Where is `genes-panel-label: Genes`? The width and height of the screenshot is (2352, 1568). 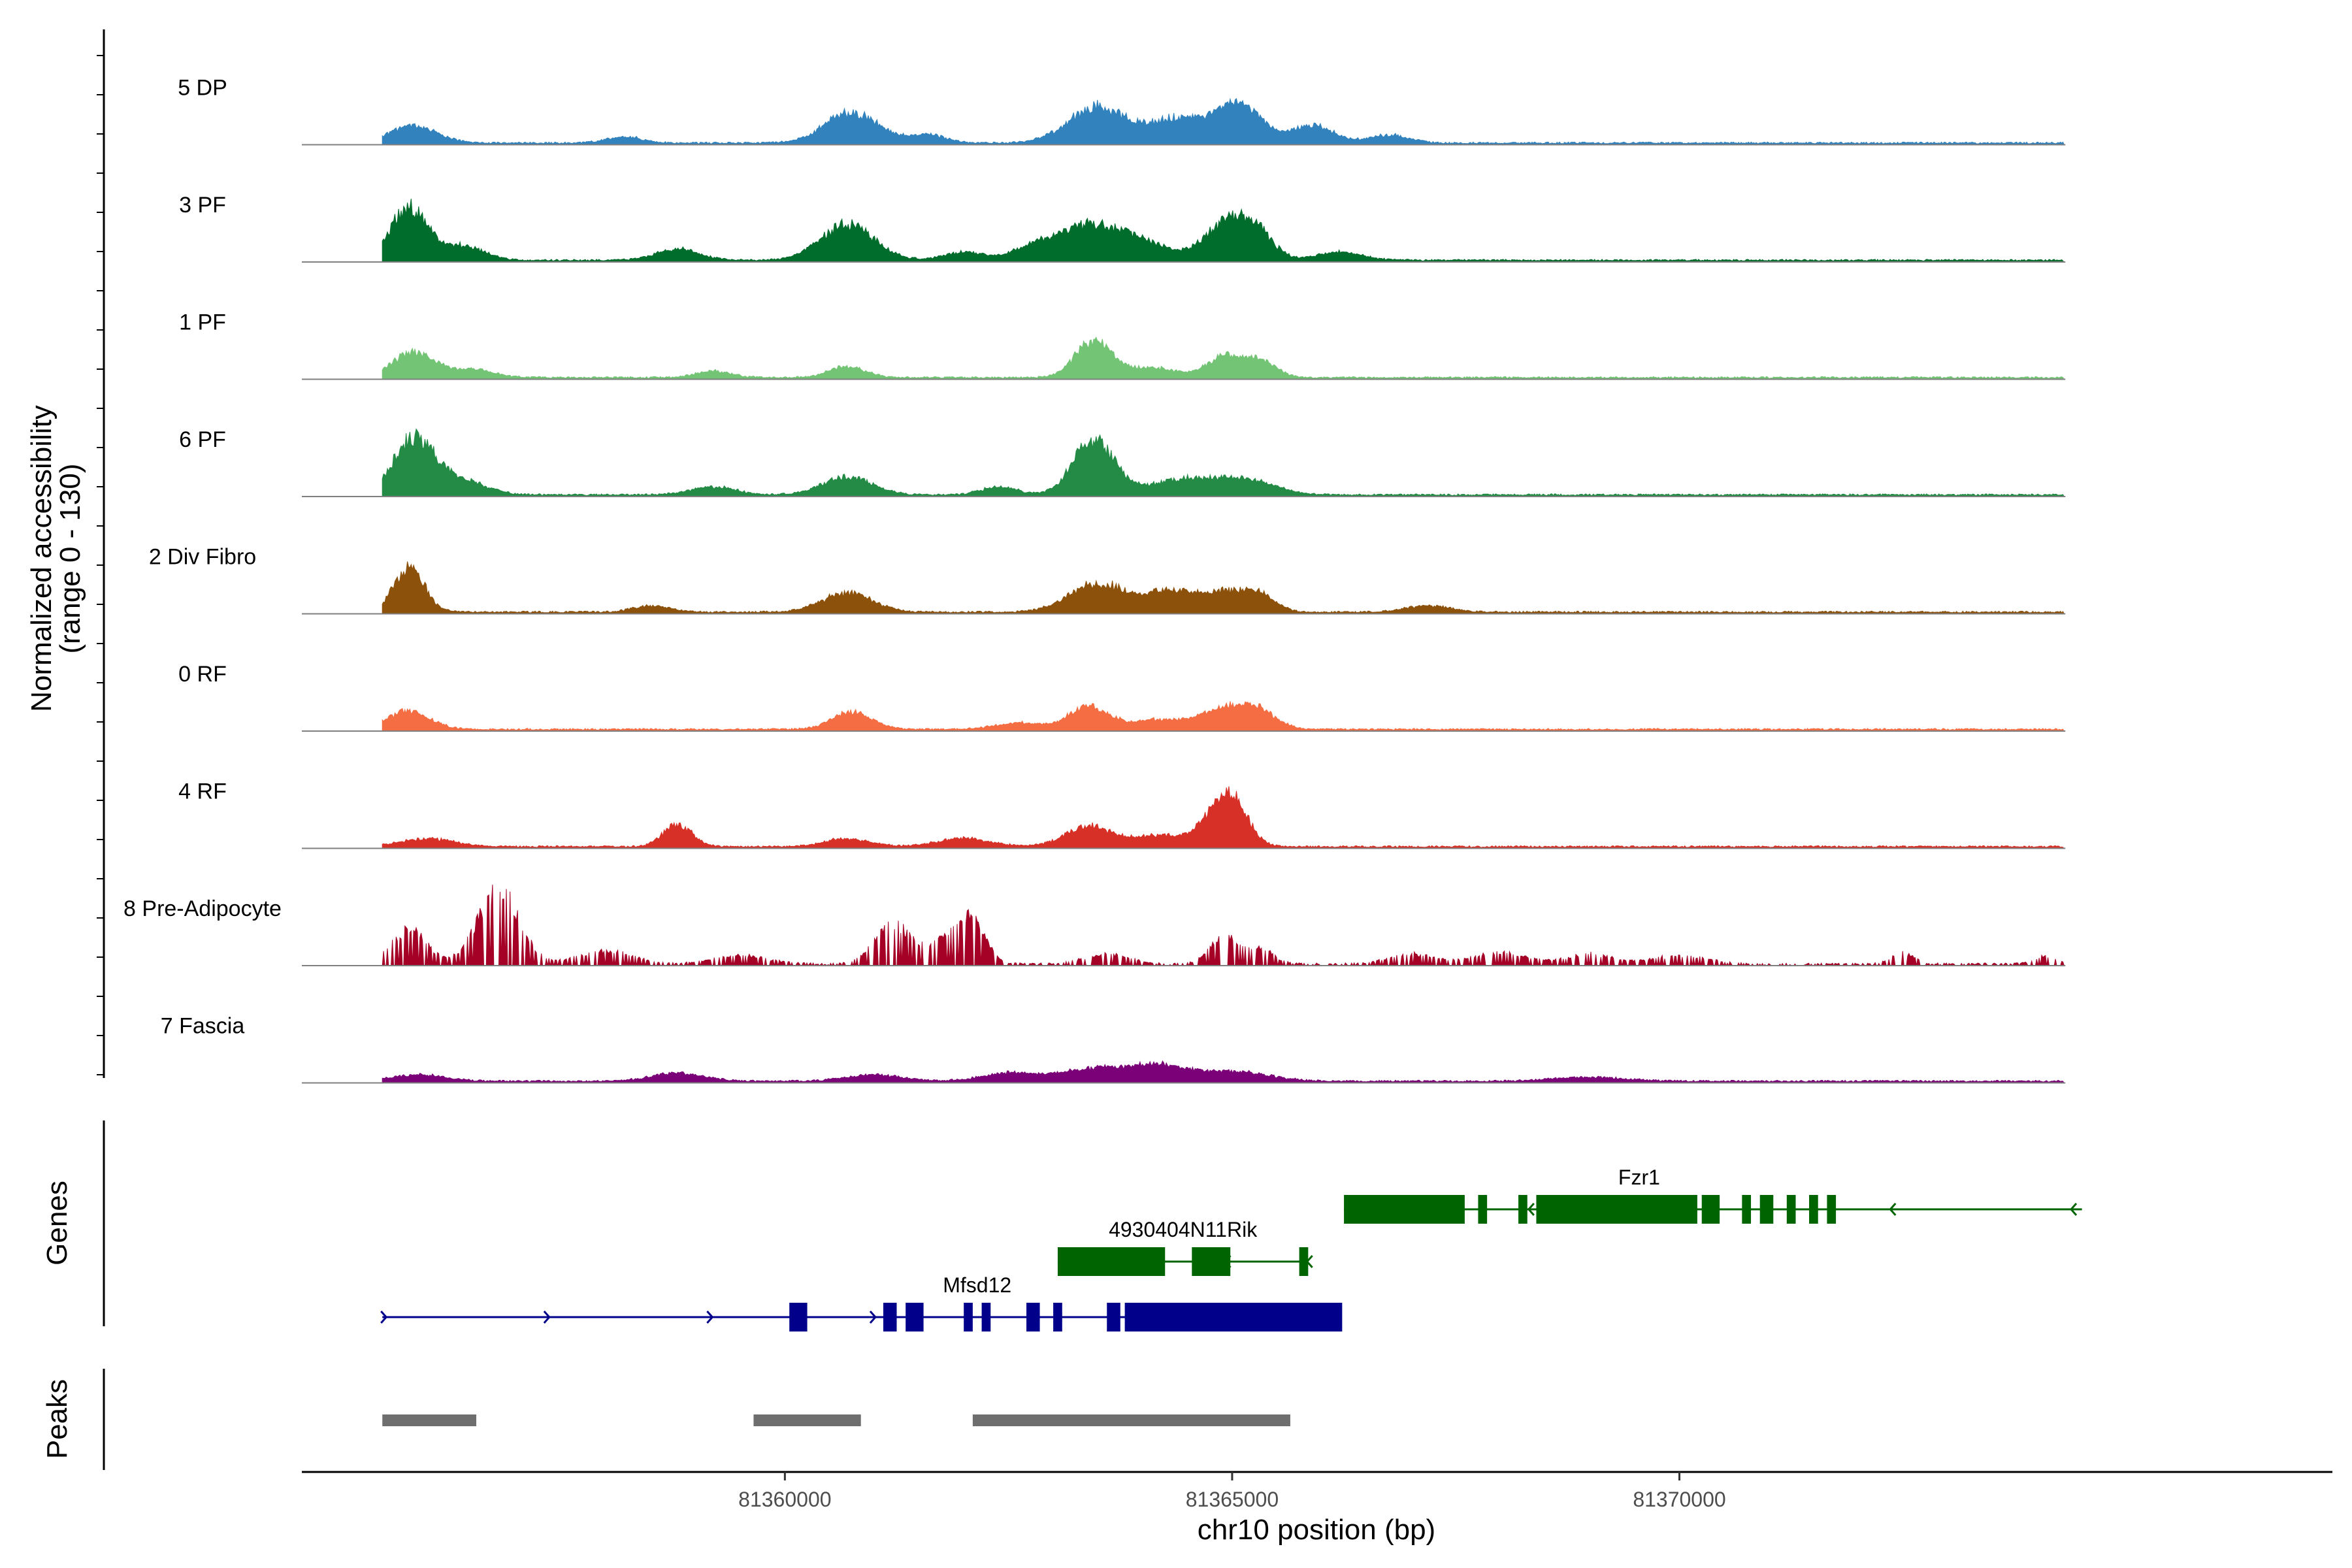 genes-panel-label: Genes is located at coordinates (57, 1223).